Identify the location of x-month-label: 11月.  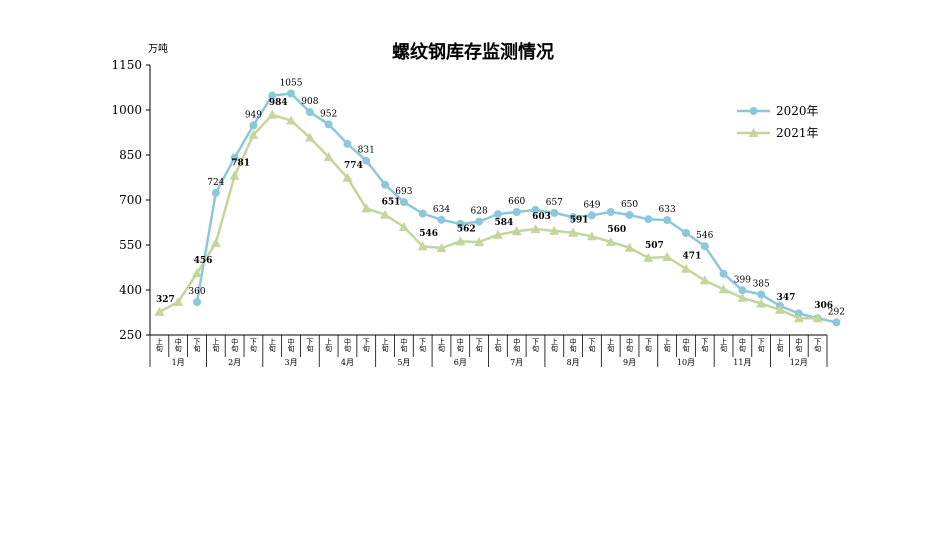
(742, 362).